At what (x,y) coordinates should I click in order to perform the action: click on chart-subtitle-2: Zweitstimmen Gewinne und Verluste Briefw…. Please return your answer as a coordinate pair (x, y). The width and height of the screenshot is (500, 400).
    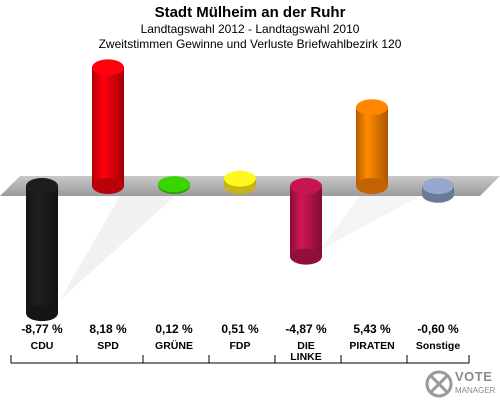
    Looking at the image, I should click on (250, 44).